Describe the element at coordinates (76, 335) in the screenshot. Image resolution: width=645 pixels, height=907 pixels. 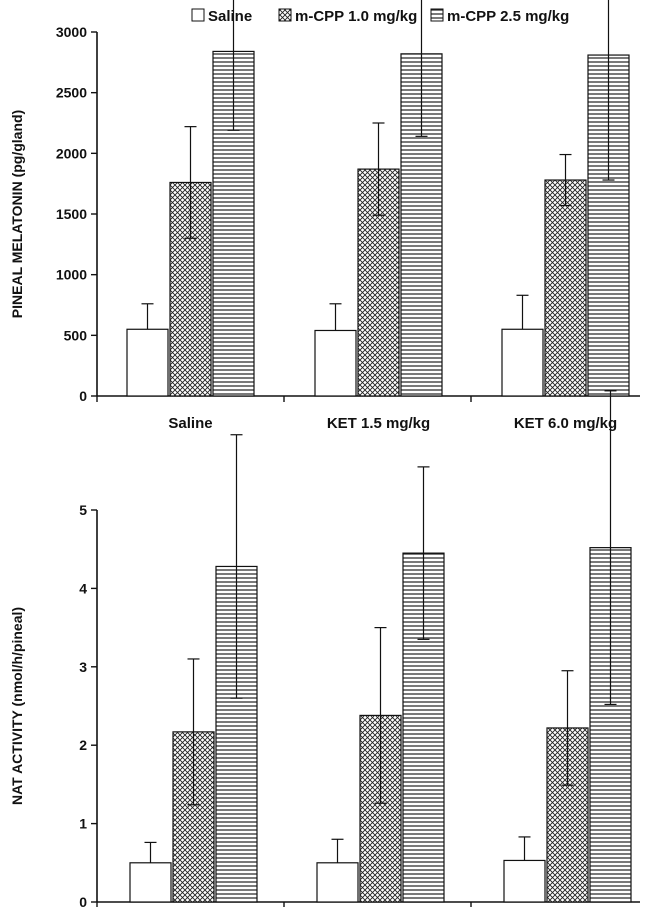
I see `y-tick-label: 500` at that location.